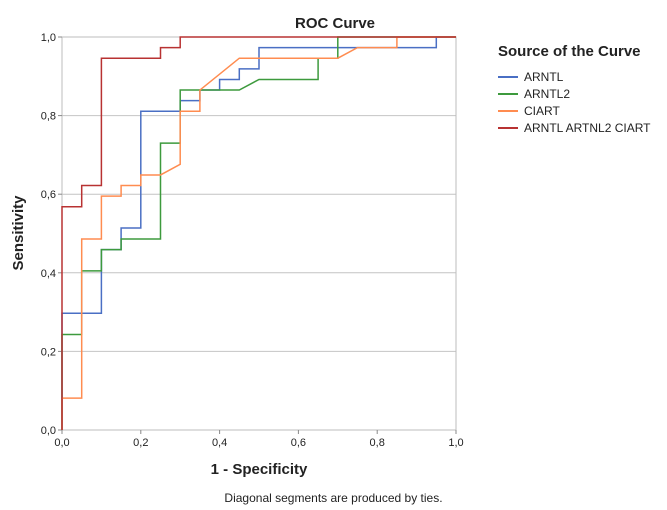  What do you see at coordinates (377, 443) in the screenshot?
I see `x-tick-label: 0,8` at bounding box center [377, 443].